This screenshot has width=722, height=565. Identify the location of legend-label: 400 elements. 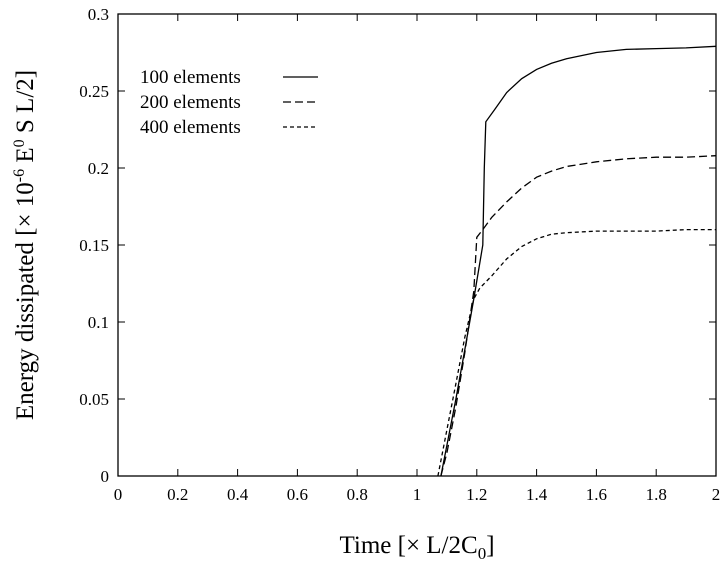
(190, 127).